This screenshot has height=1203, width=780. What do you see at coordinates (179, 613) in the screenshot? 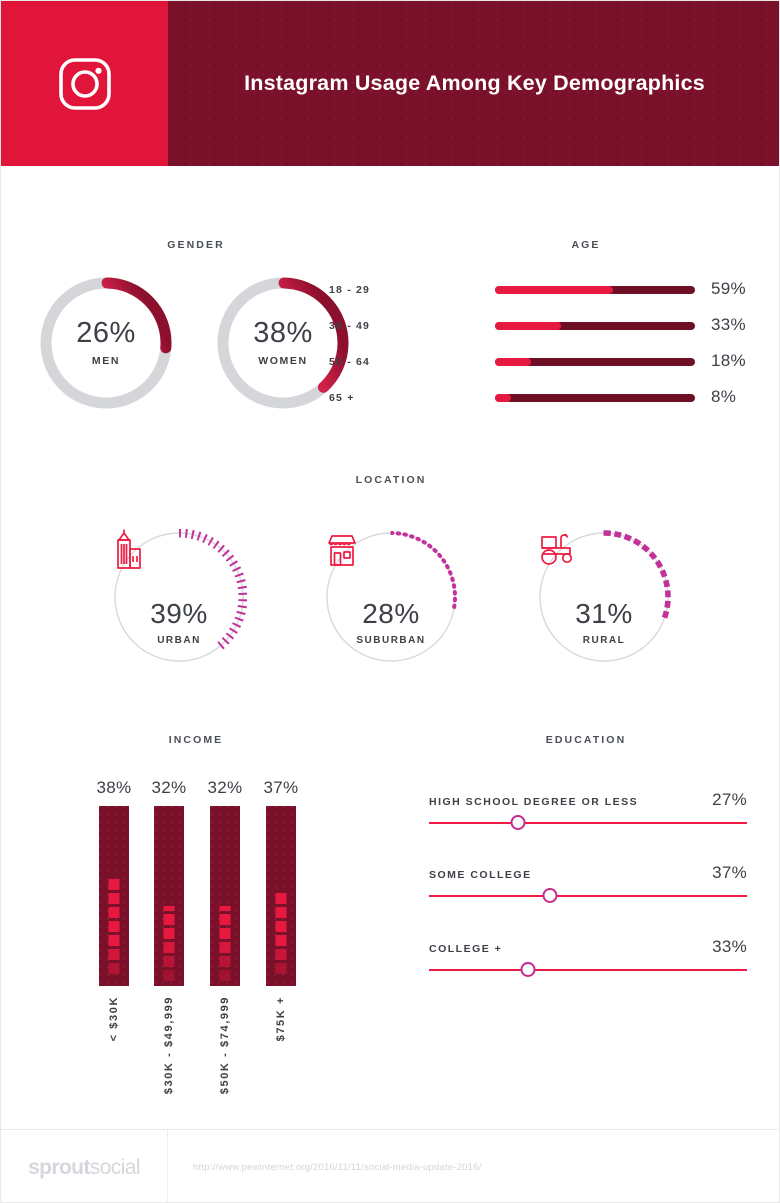
I see `location-urban-value: 39%` at bounding box center [179, 613].